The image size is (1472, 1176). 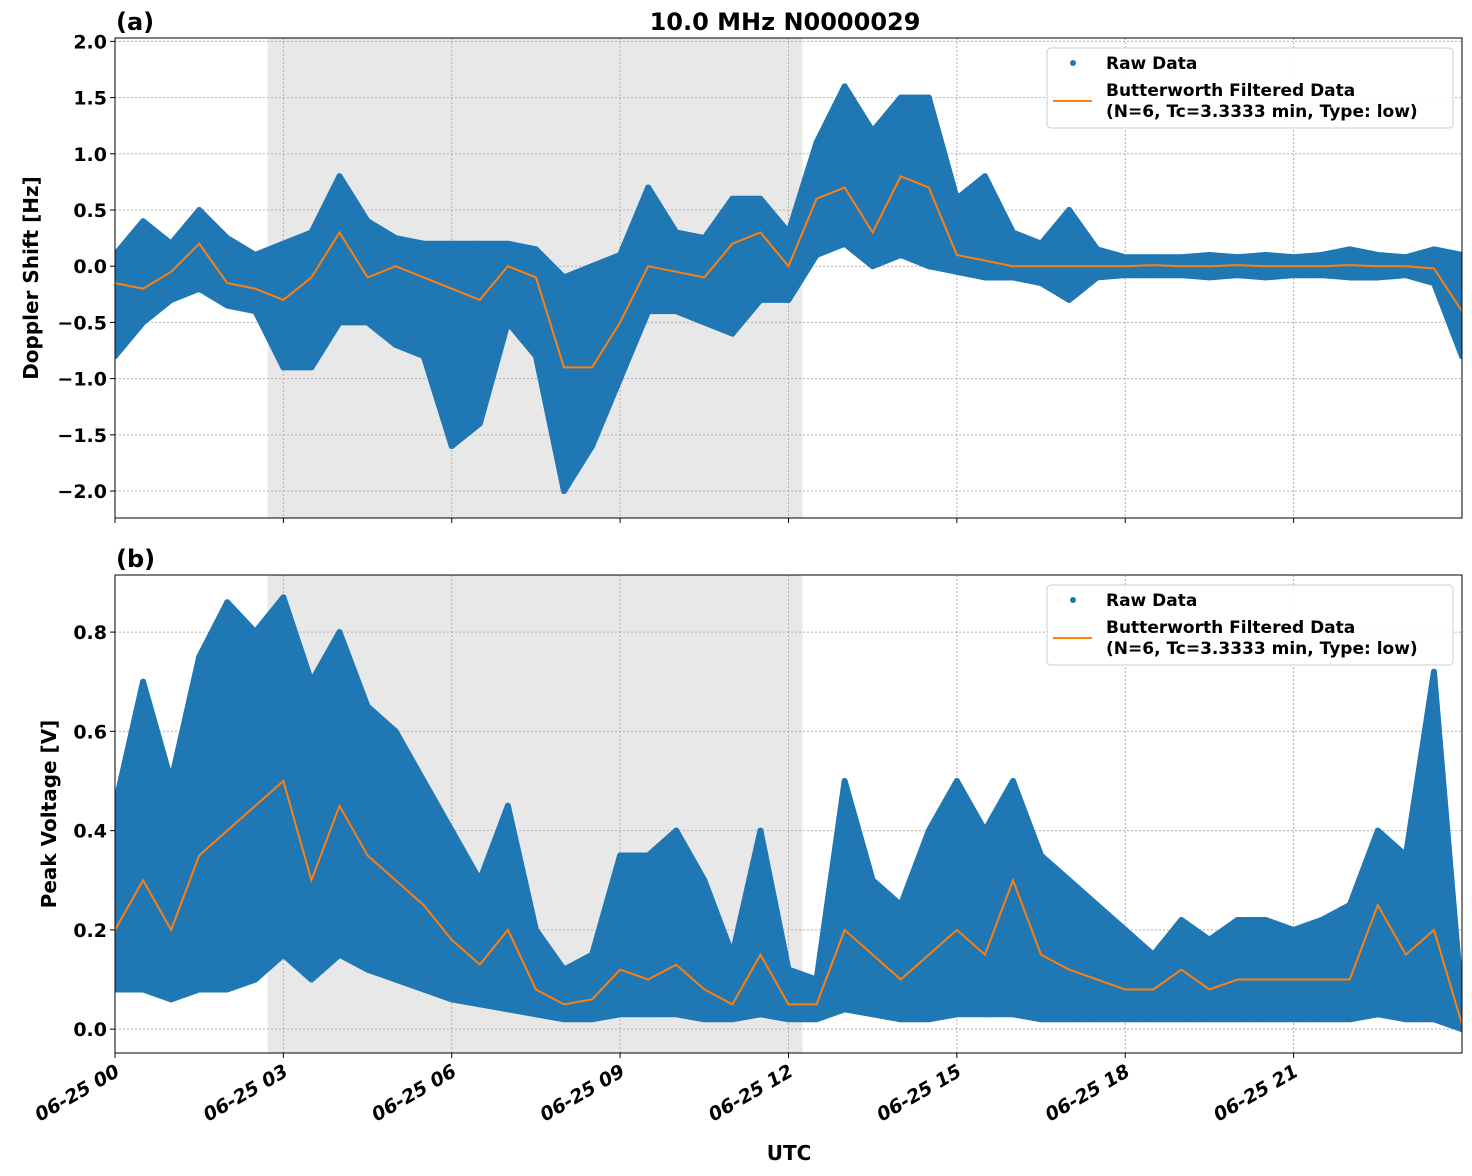 What do you see at coordinates (1250, 625) in the screenshot?
I see `legend-box` at bounding box center [1250, 625].